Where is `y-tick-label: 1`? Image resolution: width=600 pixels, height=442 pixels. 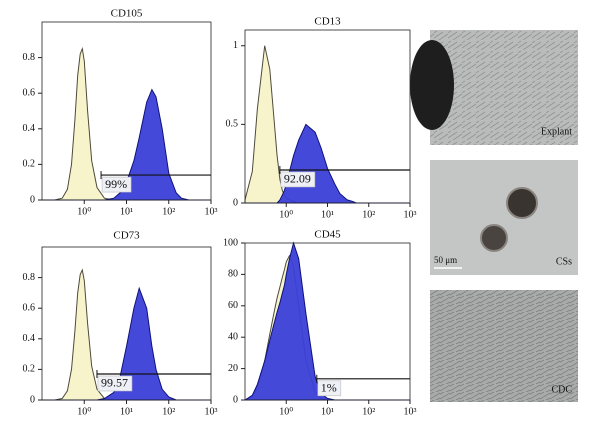
y-tick-label: 1 is located at coordinates (235, 45).